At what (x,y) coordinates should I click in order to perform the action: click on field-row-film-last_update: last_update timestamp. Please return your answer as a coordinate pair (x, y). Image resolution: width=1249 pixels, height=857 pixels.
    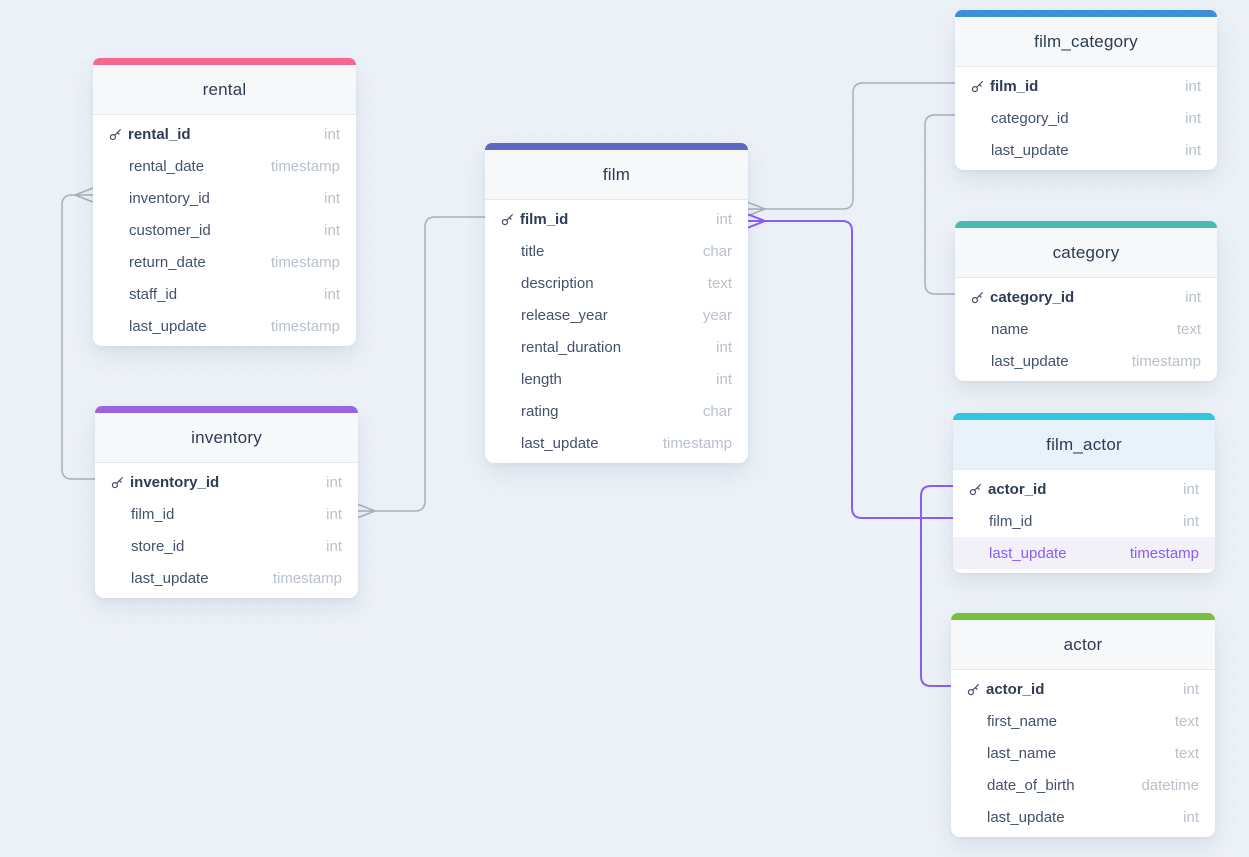
    Looking at the image, I should click on (616, 443).